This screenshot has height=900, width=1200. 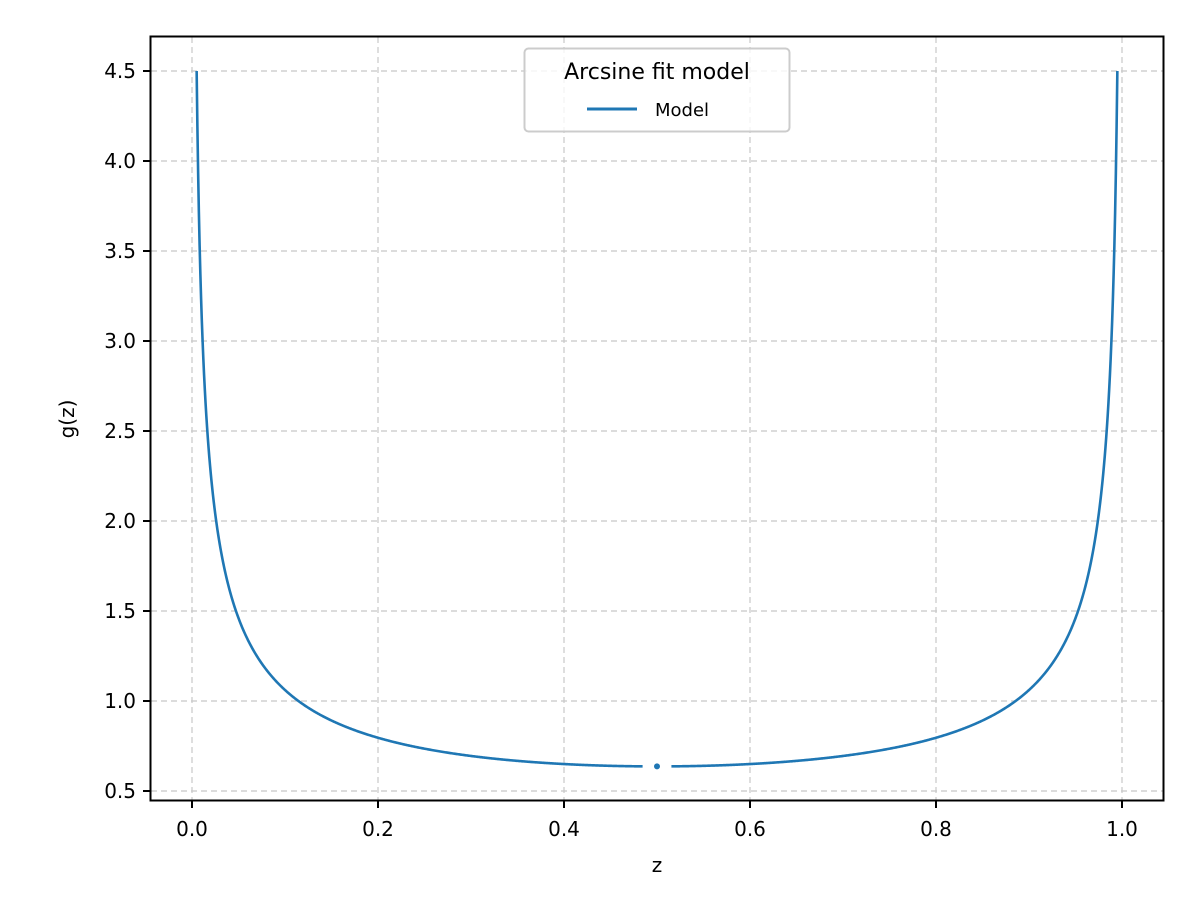 What do you see at coordinates (120, 341) in the screenshot?
I see `y-tick-label: 3.0` at bounding box center [120, 341].